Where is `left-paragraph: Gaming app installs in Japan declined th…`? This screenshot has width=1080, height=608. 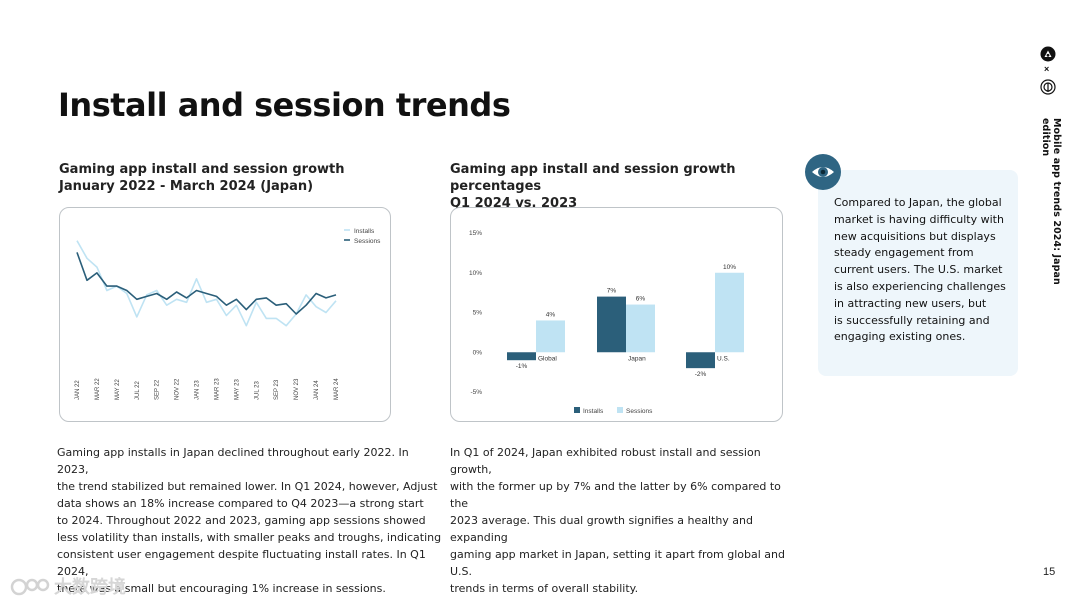 left-paragraph: Gaming app installs in Japan declined th… is located at coordinates (249, 520).